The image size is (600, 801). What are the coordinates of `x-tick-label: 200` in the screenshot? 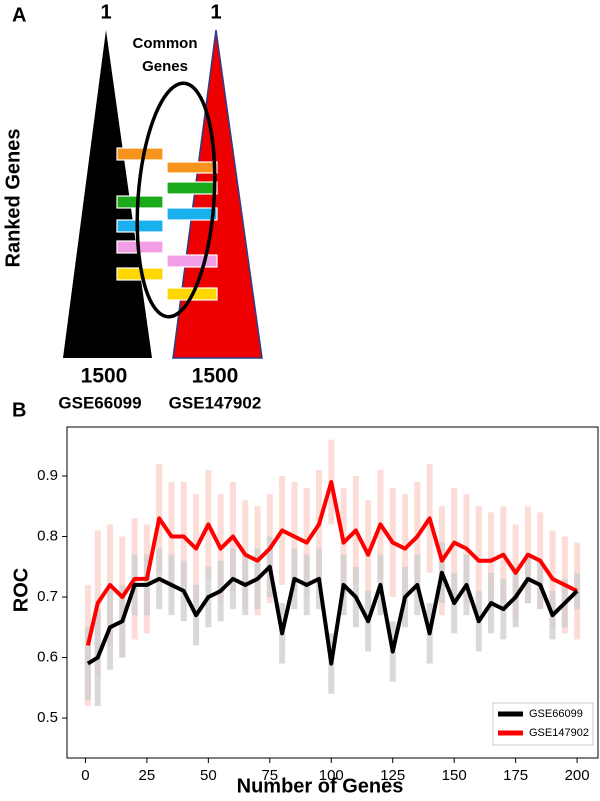 It's located at (577, 775).